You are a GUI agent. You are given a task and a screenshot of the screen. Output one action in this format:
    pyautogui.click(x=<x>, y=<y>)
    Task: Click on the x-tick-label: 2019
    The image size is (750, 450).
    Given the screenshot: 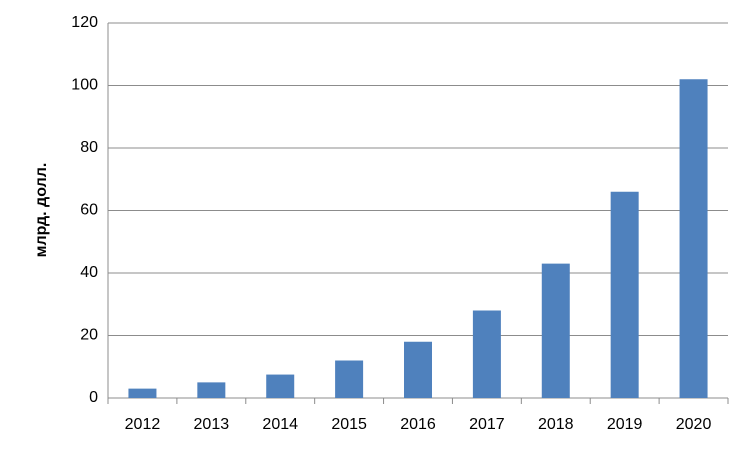 What is the action you would take?
    pyautogui.click(x=625, y=424)
    